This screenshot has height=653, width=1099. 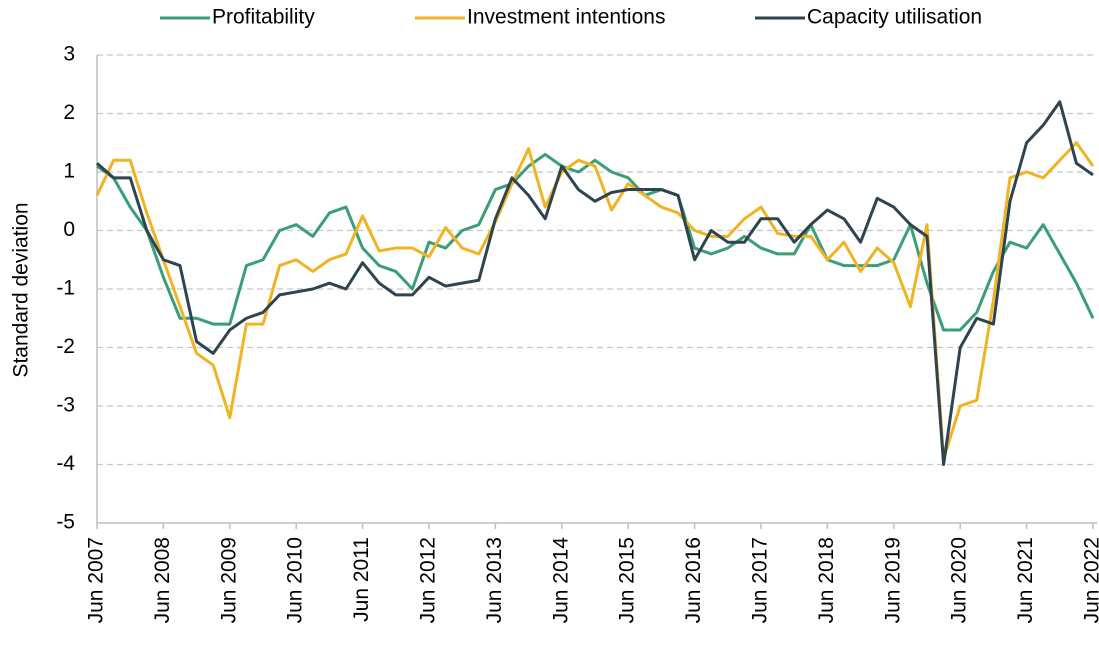 What do you see at coordinates (566, 17) in the screenshot?
I see `legend-label: Investment intentions` at bounding box center [566, 17].